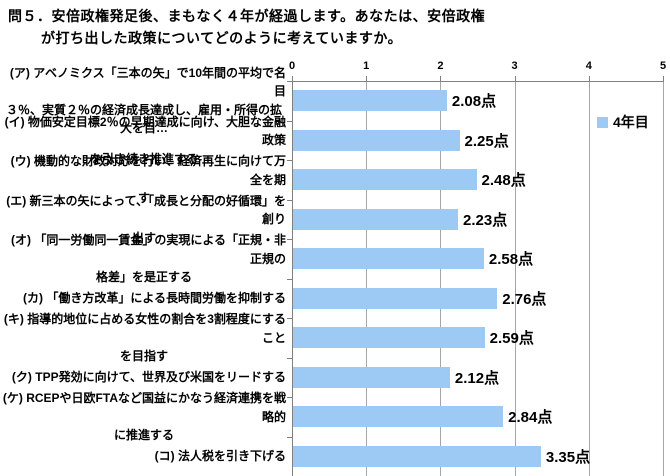  Describe the element at coordinates (478, 81) in the screenshot. I see `x-axis-line` at that location.